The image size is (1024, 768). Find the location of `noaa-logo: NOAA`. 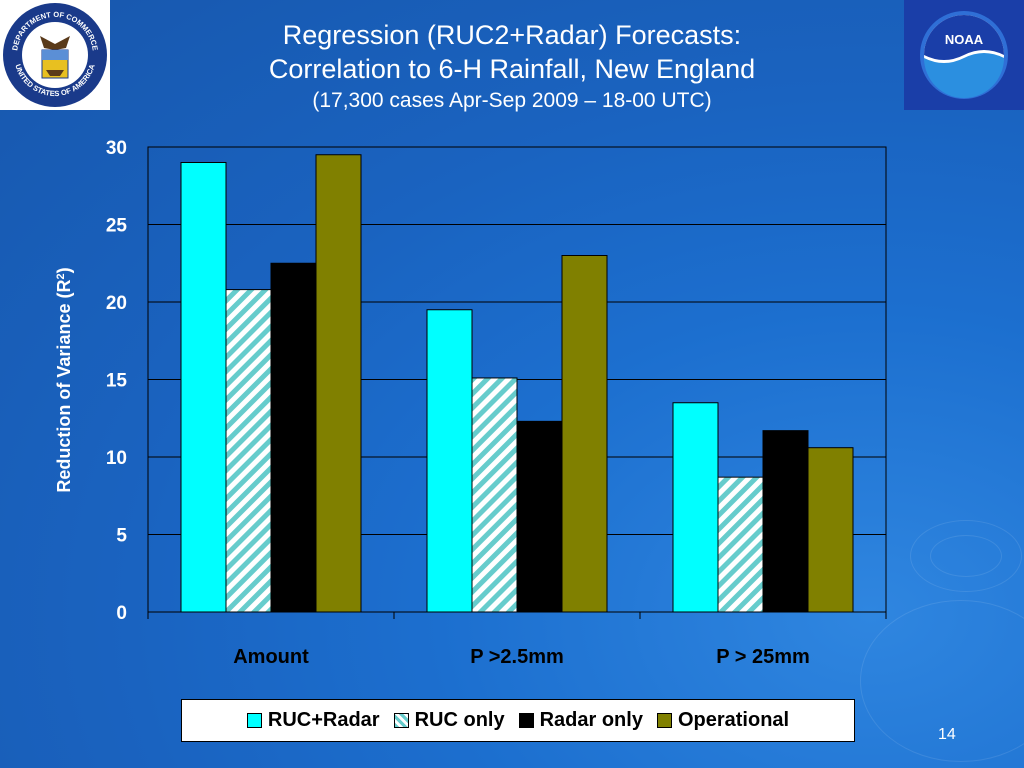

noaa-logo: NOAA is located at coordinates (964, 55).